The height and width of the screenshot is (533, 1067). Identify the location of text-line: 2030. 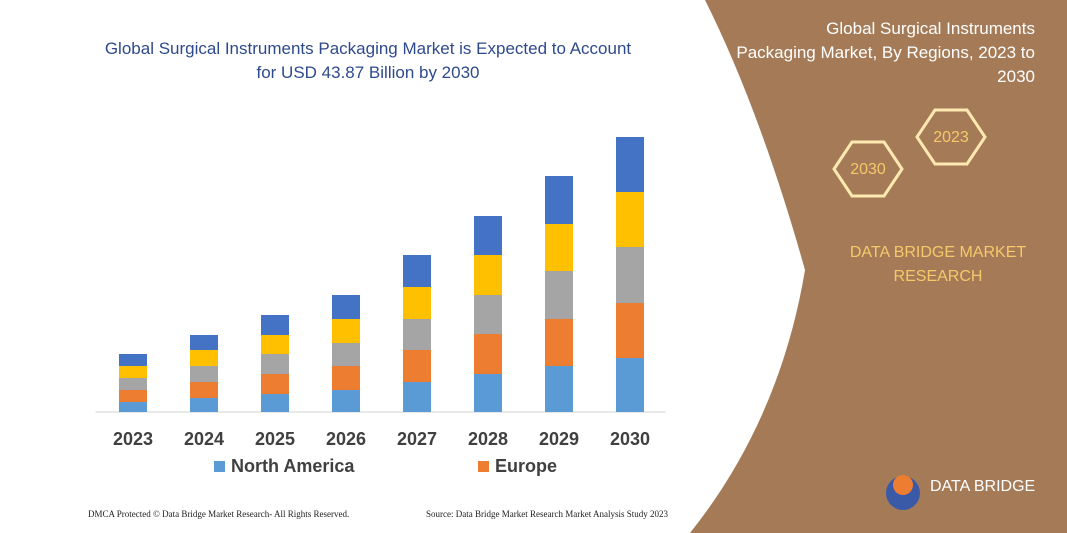
(1016, 76).